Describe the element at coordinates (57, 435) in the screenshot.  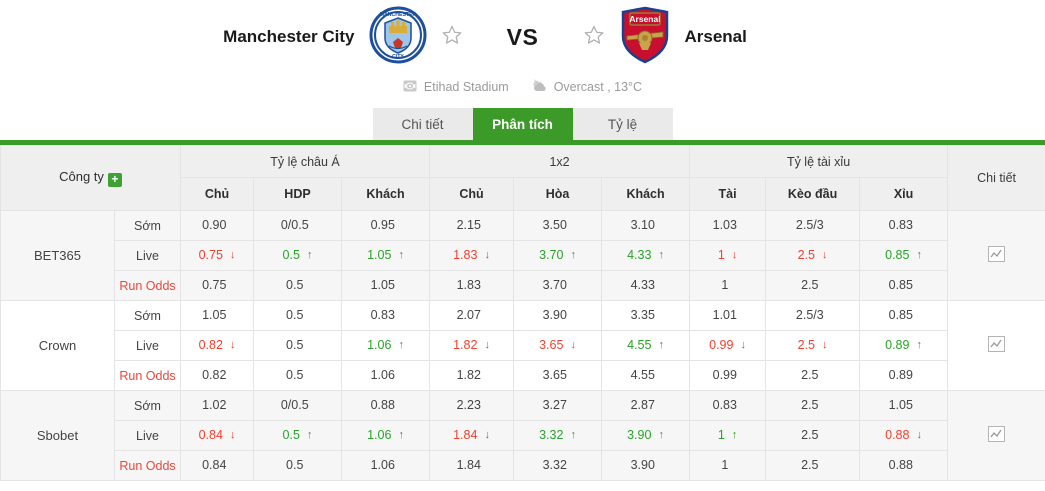
I see `bookmaker-name: Sbobet` at that location.